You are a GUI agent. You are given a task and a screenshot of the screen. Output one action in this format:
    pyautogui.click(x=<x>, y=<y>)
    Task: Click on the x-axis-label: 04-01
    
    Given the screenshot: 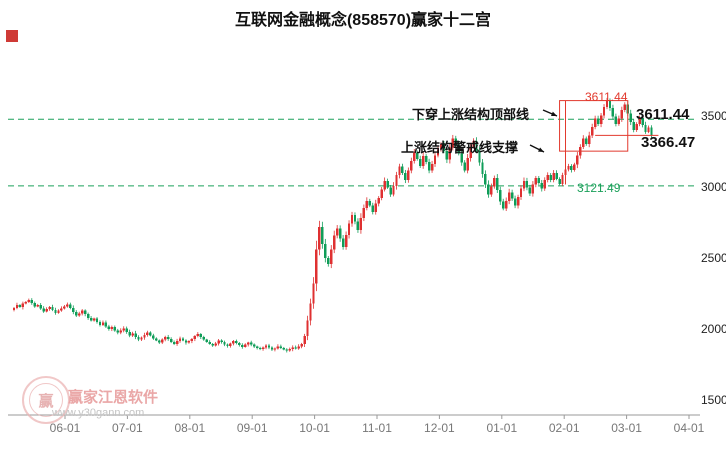 What is the action you would take?
    pyautogui.click(x=689, y=428)
    